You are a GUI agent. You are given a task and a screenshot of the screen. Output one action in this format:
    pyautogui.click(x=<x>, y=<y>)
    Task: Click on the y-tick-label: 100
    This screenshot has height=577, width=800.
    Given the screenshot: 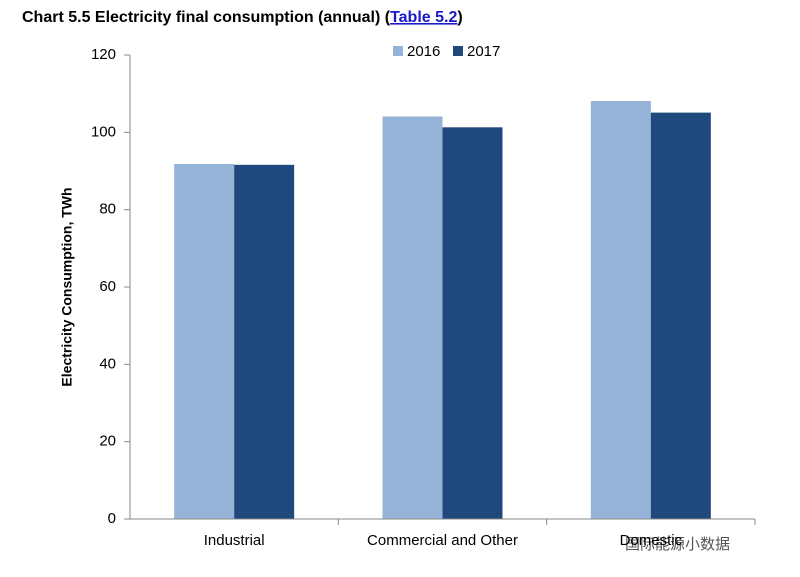 What is the action you would take?
    pyautogui.click(x=103, y=131)
    